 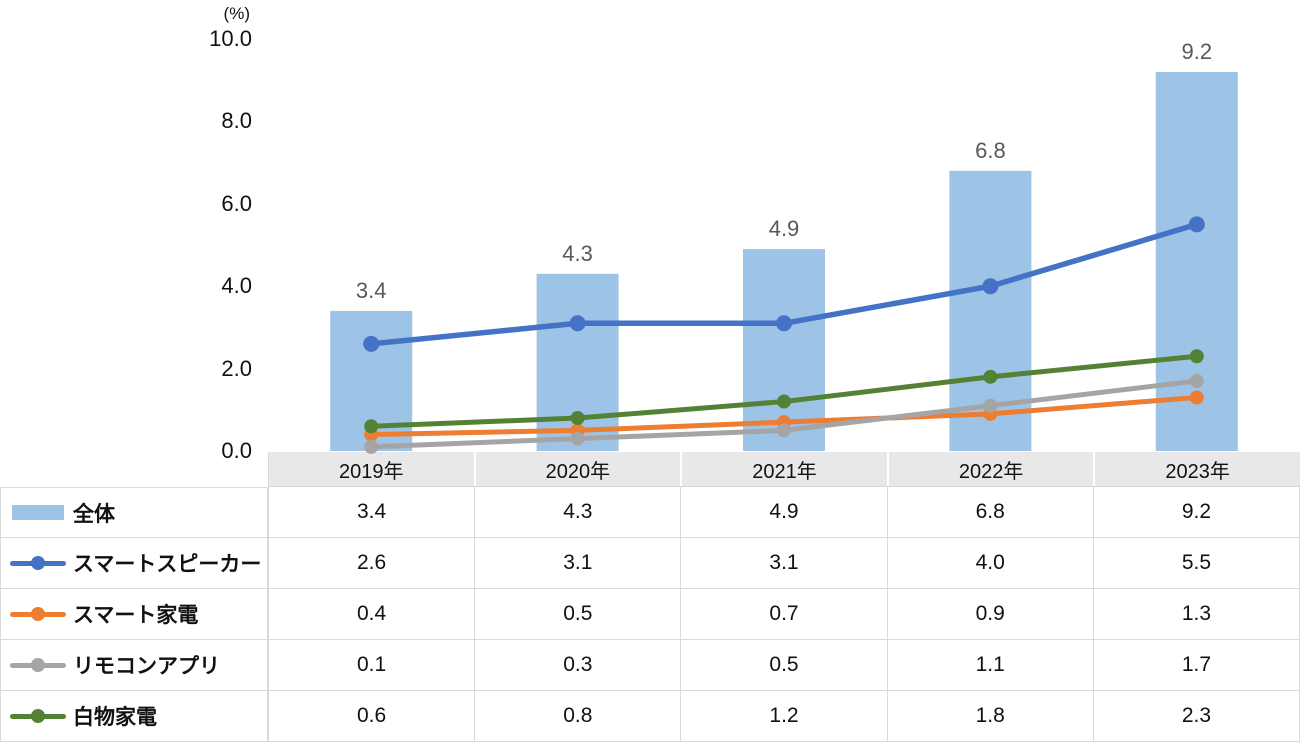 I want to click on y-tick-10: 10.0, so click(x=230, y=38).